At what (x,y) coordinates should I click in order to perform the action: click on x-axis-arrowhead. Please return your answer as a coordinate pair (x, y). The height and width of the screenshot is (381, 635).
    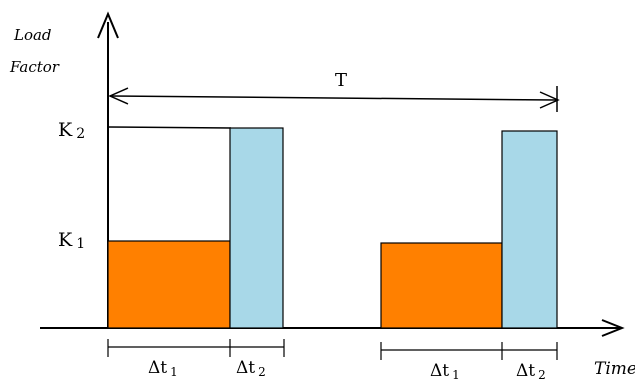
    Looking at the image, I should click on (613, 328).